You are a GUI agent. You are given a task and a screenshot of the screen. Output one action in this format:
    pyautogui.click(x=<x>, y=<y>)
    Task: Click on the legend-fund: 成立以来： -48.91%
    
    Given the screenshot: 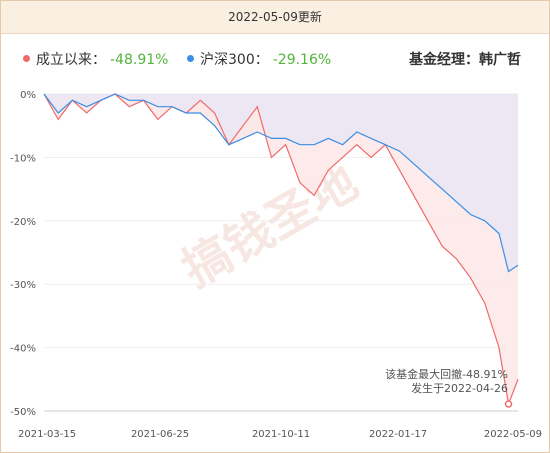 What is the action you would take?
    pyautogui.click(x=95, y=59)
    